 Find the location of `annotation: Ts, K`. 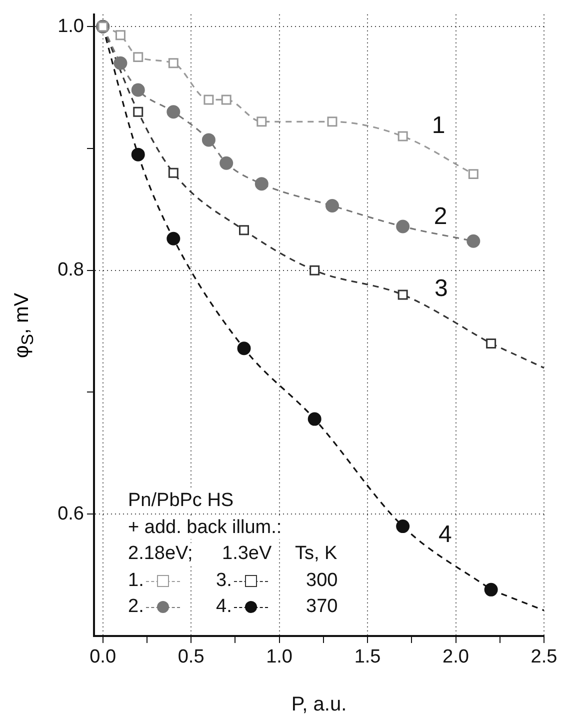

annotation: Ts, K is located at coordinates (316, 554).